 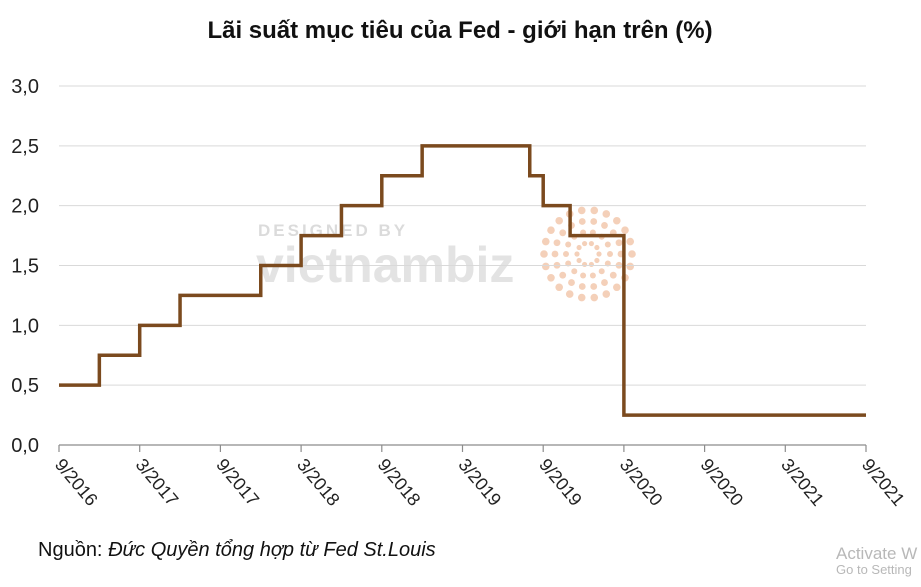 What do you see at coordinates (318, 482) in the screenshot?
I see `x-tick-label: 3/2018` at bounding box center [318, 482].